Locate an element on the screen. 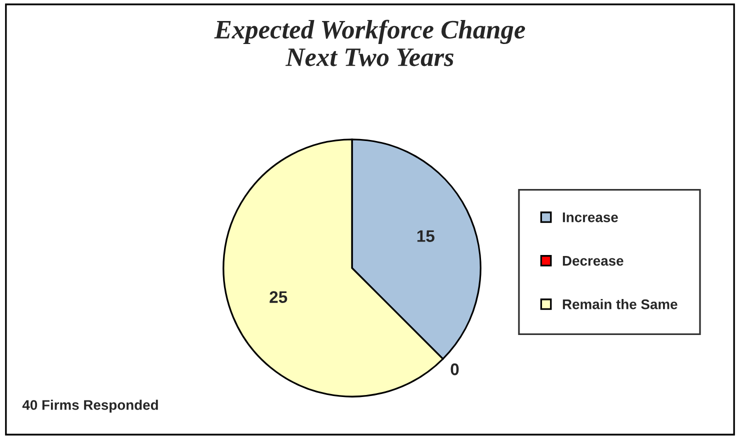 The image size is (740, 439). text: 0 is located at coordinates (454, 369).